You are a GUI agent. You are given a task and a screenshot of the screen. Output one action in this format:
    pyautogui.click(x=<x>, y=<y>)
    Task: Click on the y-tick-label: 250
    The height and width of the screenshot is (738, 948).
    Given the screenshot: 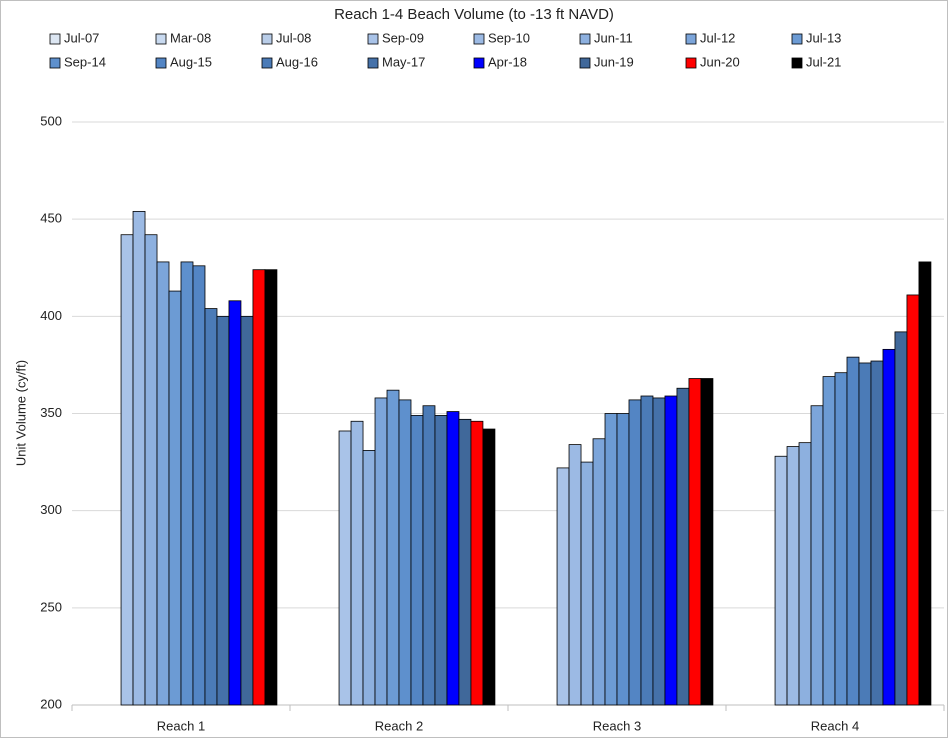 What is the action you would take?
    pyautogui.click(x=51, y=606)
    